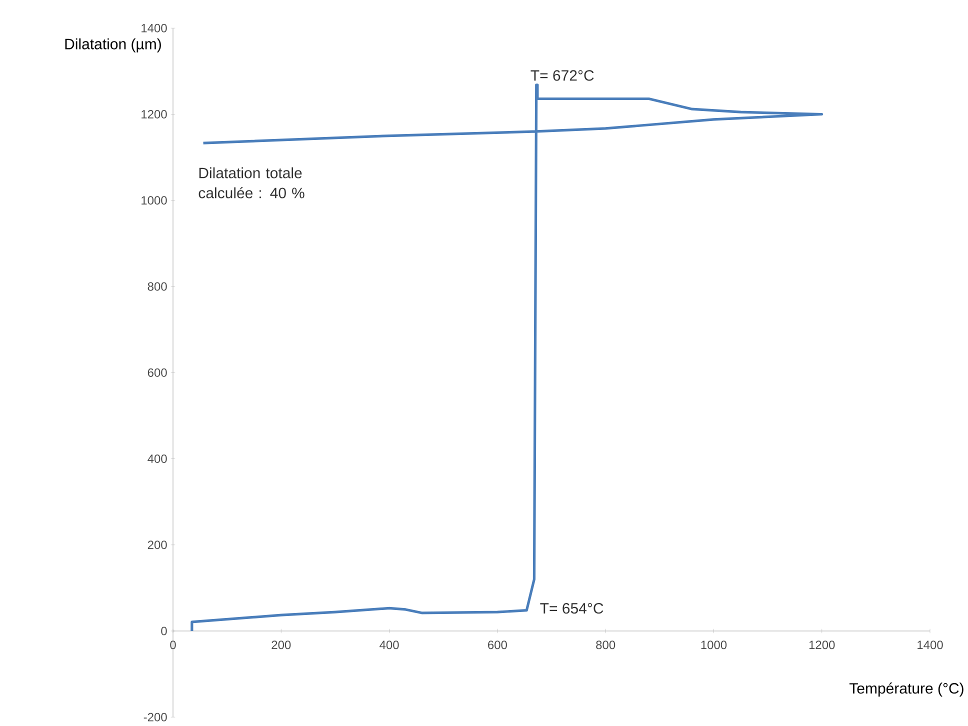 The image size is (968, 726). I want to click on annotation: T= 654°C, so click(572, 608).